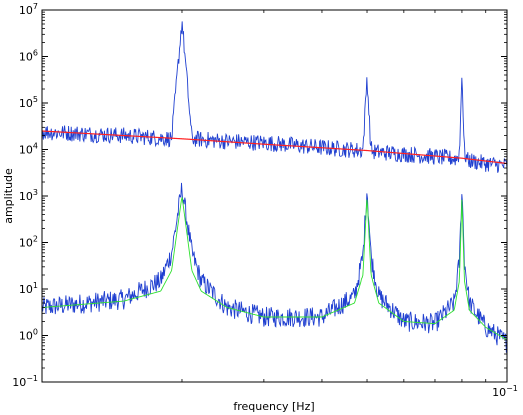 This screenshot has height=415, width=523. I want to click on y-tick-label: 10¹, so click(28, 288).